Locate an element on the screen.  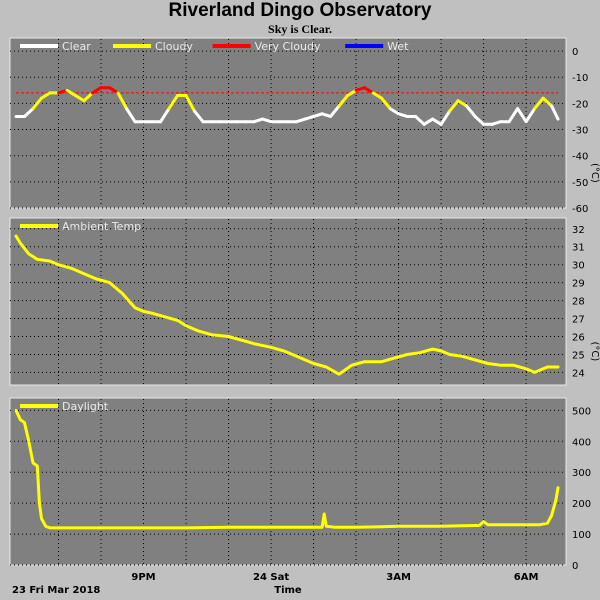
x-tick-label: 3AM is located at coordinates (398, 577).